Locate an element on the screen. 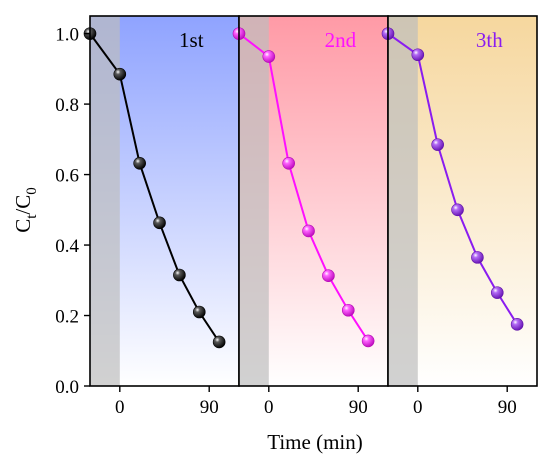 The width and height of the screenshot is (550, 463). y-axis-title: Ct/C0 is located at coordinates (25, 210).